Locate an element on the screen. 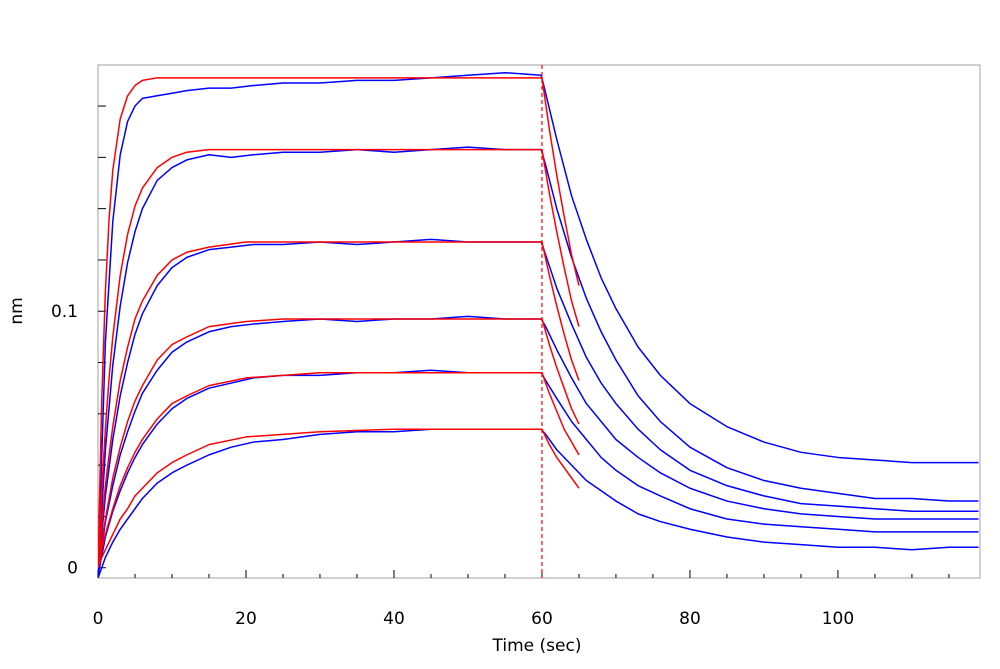 The width and height of the screenshot is (1000, 669). x-tick-label: 60 is located at coordinates (542, 619).